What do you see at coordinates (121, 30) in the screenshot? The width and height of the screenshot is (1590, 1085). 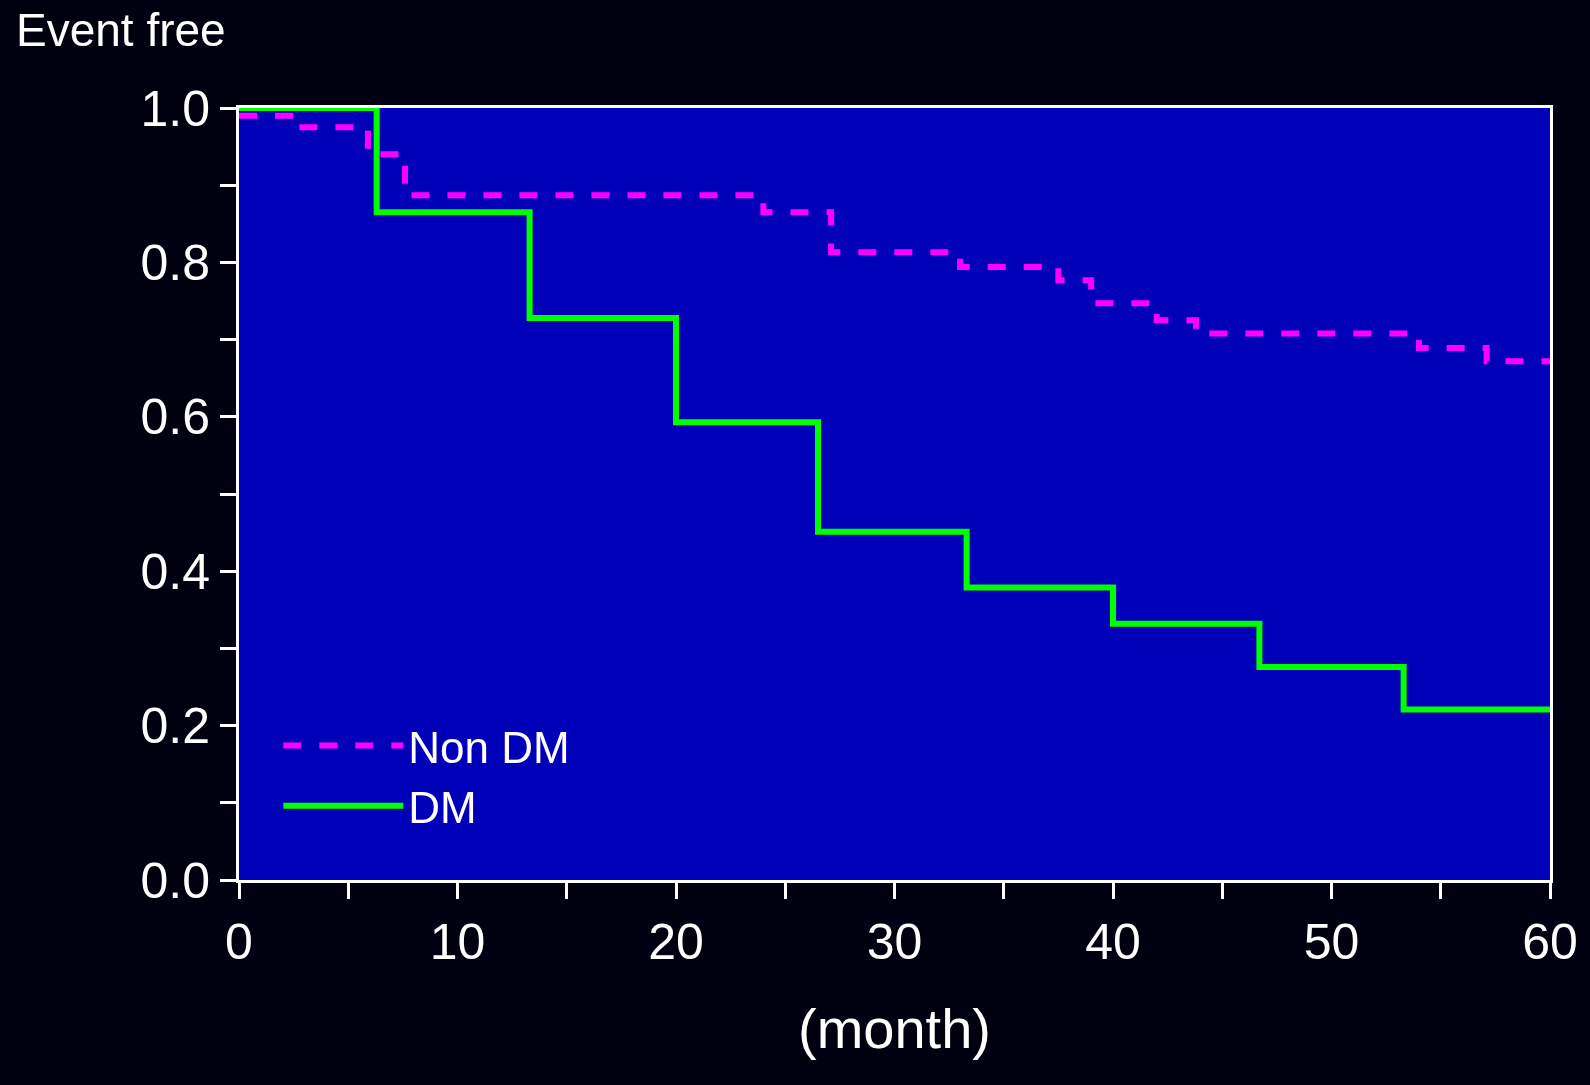 I see `y-axis-title: Event free` at bounding box center [121, 30].